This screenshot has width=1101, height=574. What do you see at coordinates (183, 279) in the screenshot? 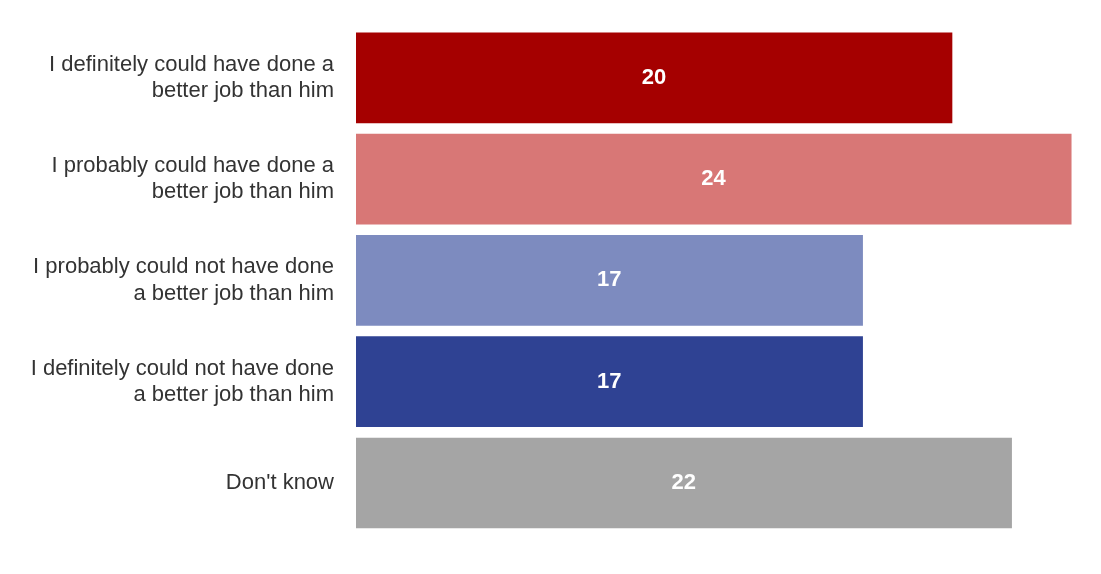
I see `y-tick-label: I probably could not have done a better job than him` at bounding box center [183, 279].